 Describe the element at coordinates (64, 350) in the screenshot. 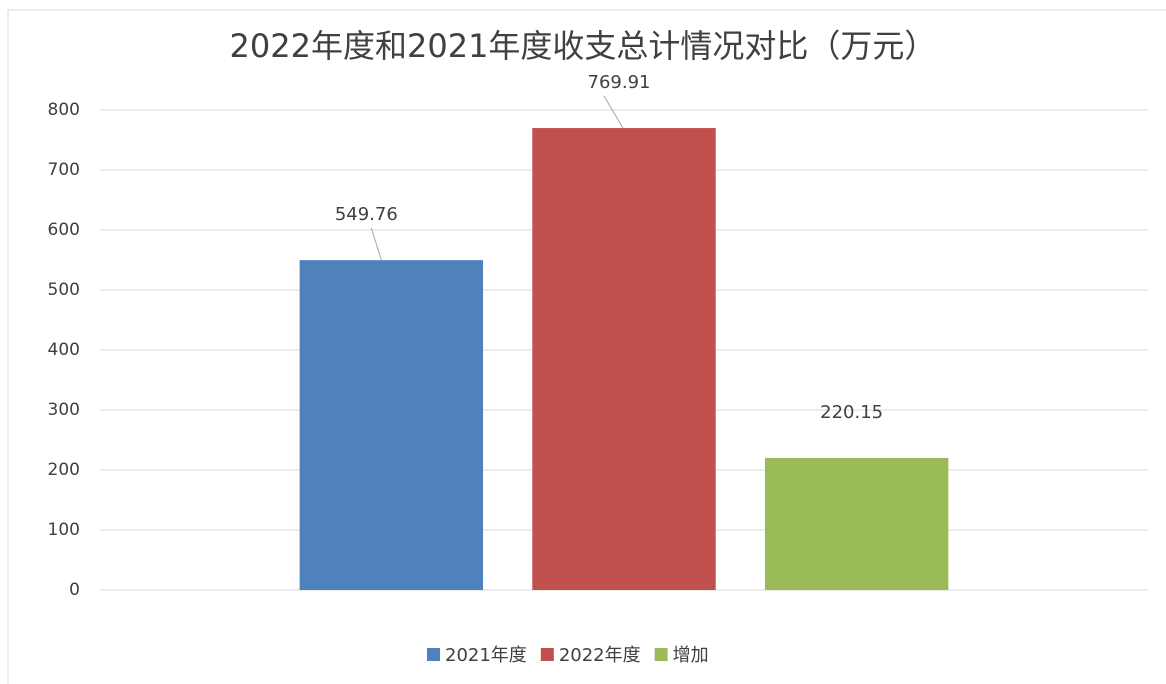

I see `y-tick-label: 400` at that location.